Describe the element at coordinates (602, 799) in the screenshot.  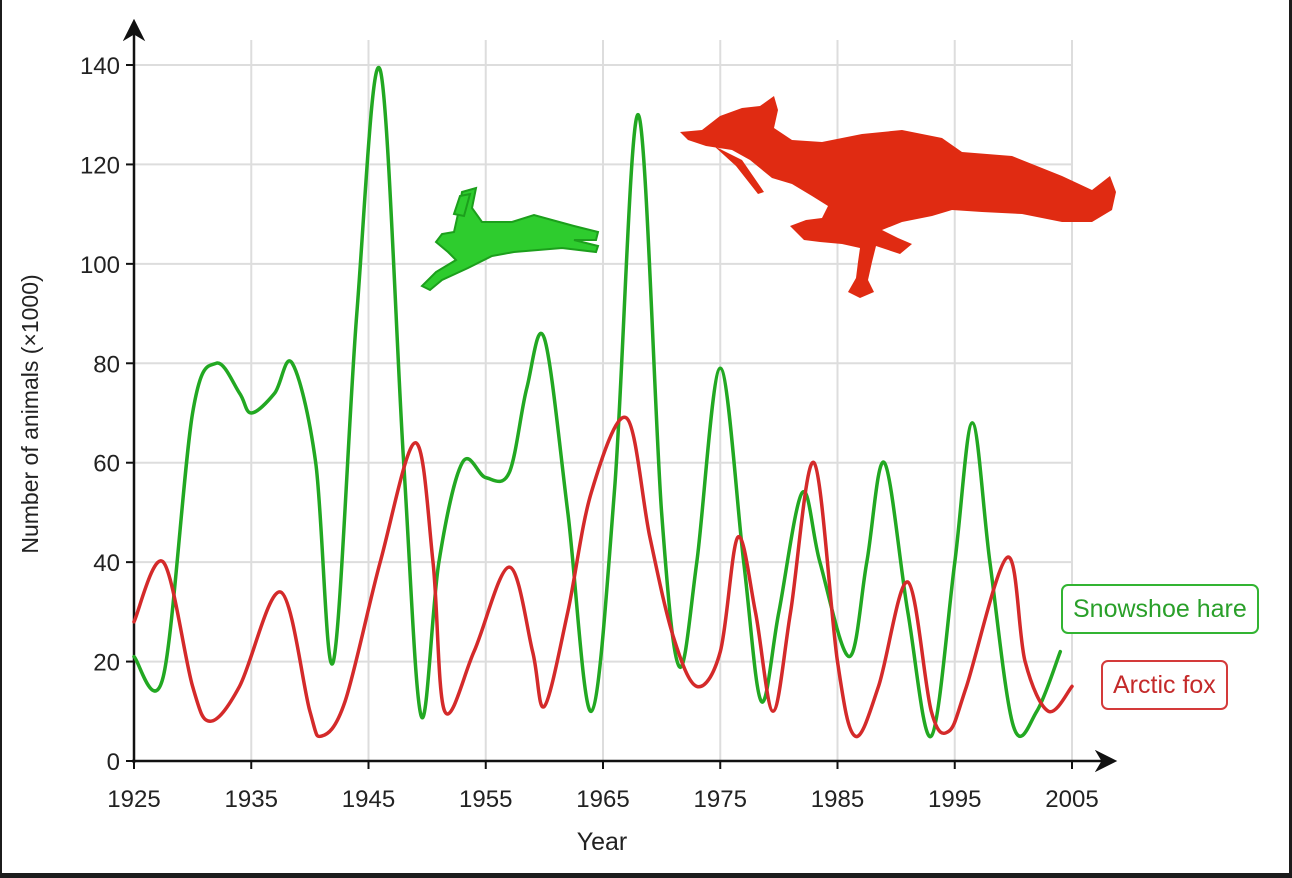
I see `x-tick-label-1965: 1965` at that location.